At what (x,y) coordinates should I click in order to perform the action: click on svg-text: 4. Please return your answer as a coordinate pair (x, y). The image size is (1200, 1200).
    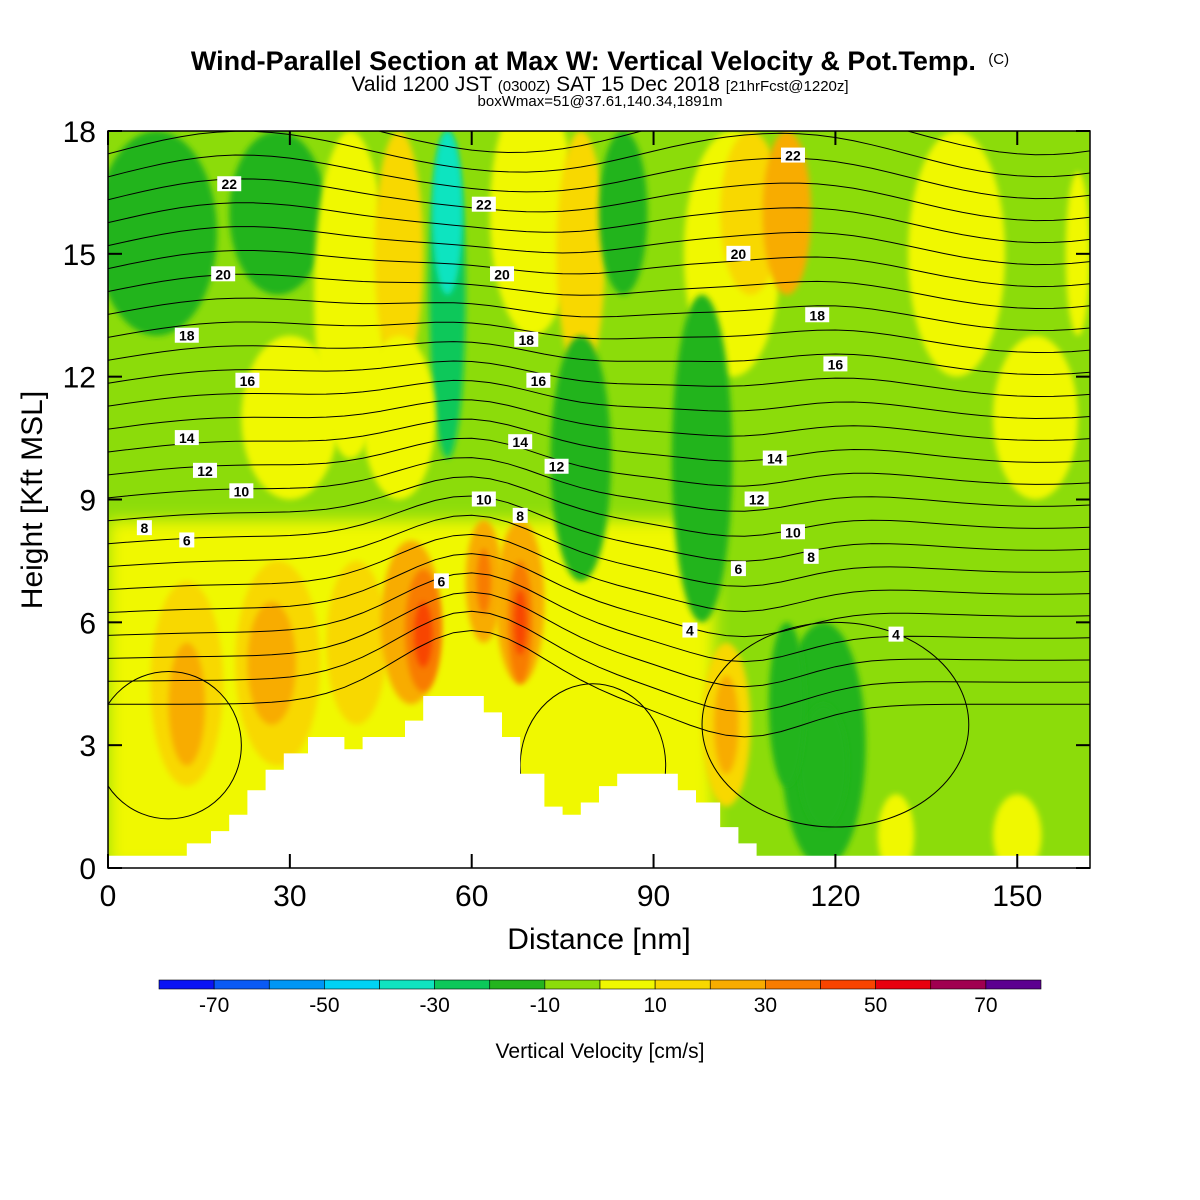
    Looking at the image, I should click on (896, 635).